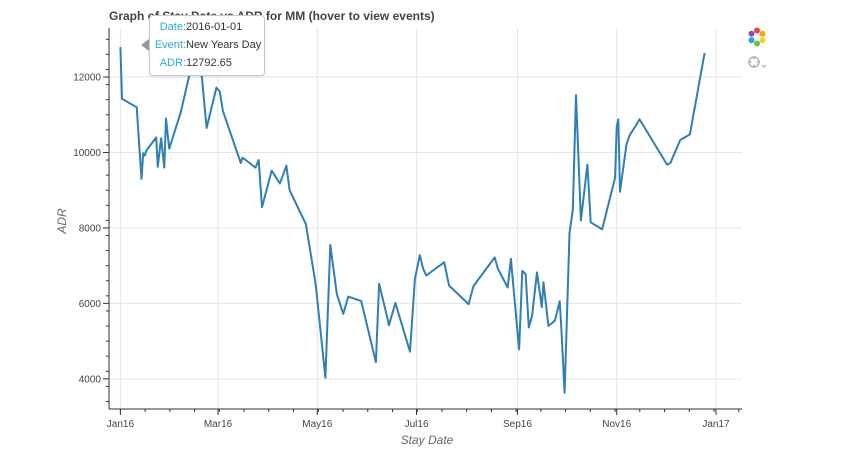  Describe the element at coordinates (417, 424) in the screenshot. I see `x-tick-label: Jul16` at that location.